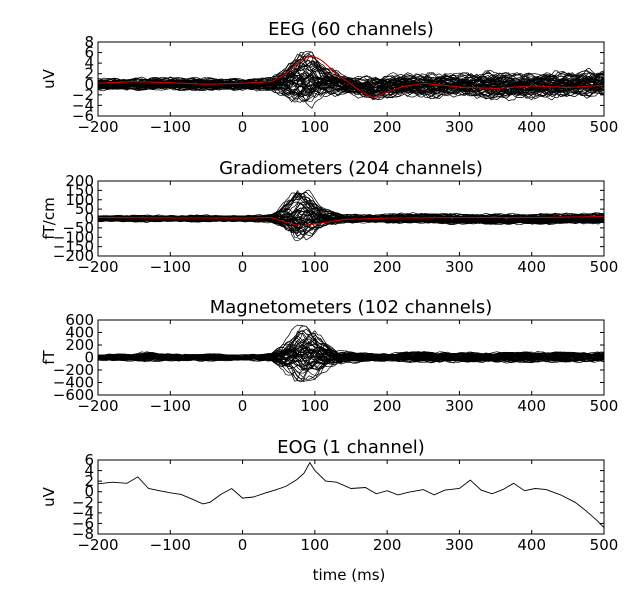 This screenshot has height=600, width=640. I want to click on y-tick-label: 8, so click(89, 42).